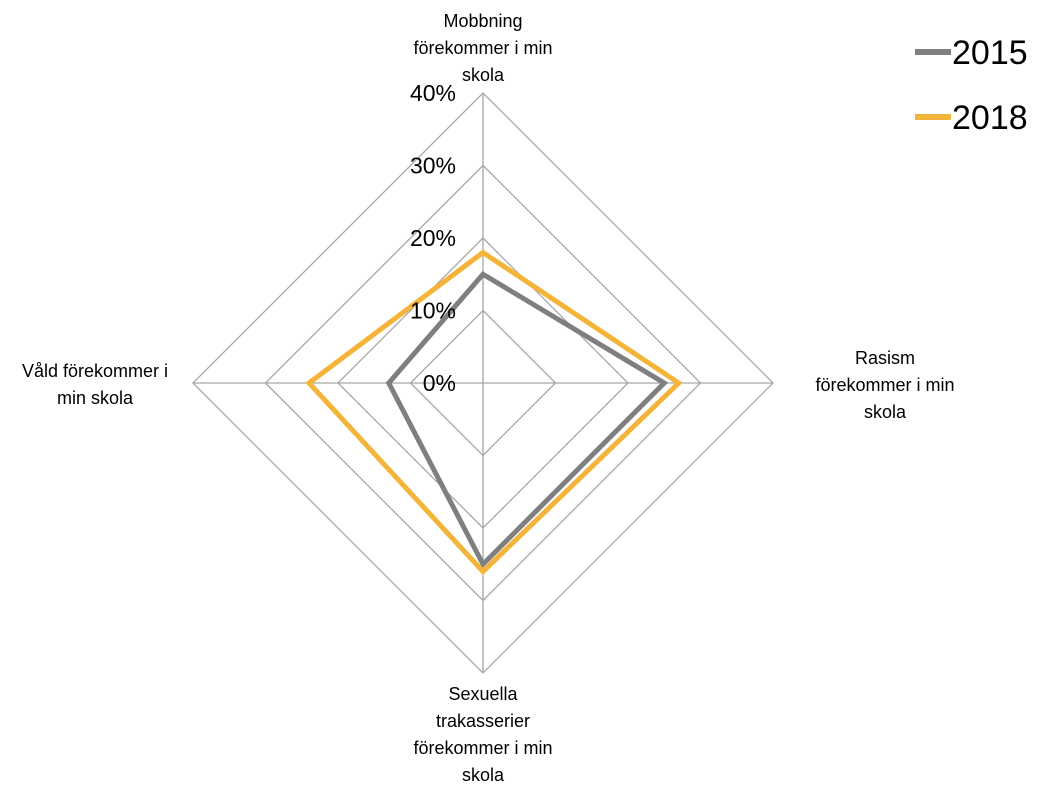 This screenshot has height=787, width=1042. Describe the element at coordinates (433, 166) in the screenshot. I see `tick-label: 30%` at that location.